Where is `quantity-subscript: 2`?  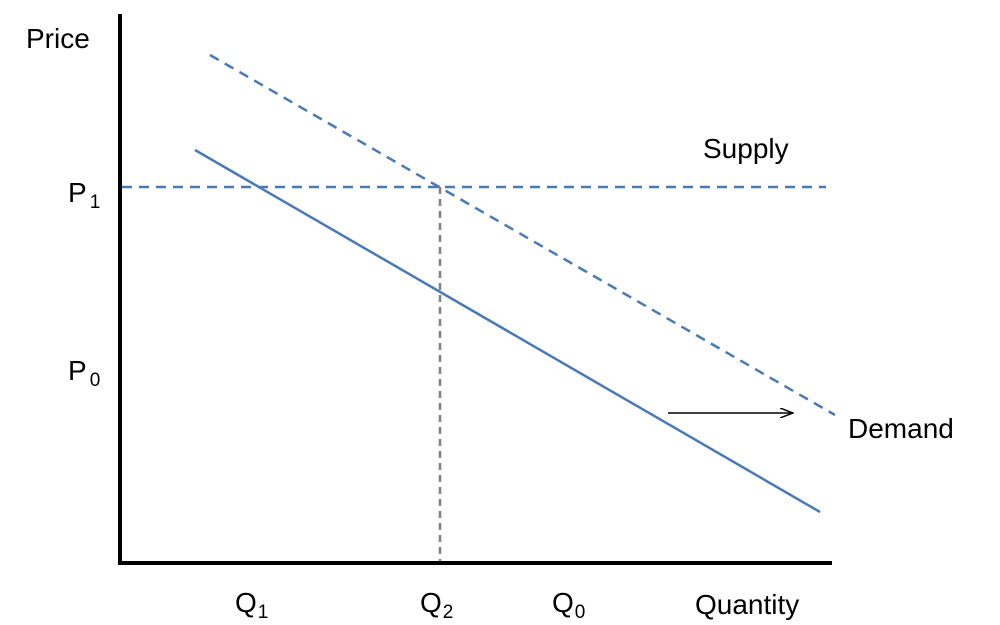 quantity-subscript: 2 is located at coordinates (448, 612).